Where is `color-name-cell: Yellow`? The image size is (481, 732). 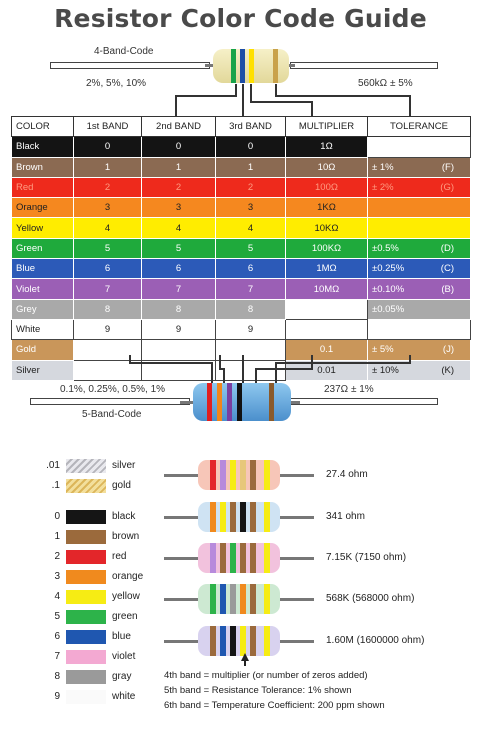
color-name-cell: Yellow is located at coordinates (42, 228).